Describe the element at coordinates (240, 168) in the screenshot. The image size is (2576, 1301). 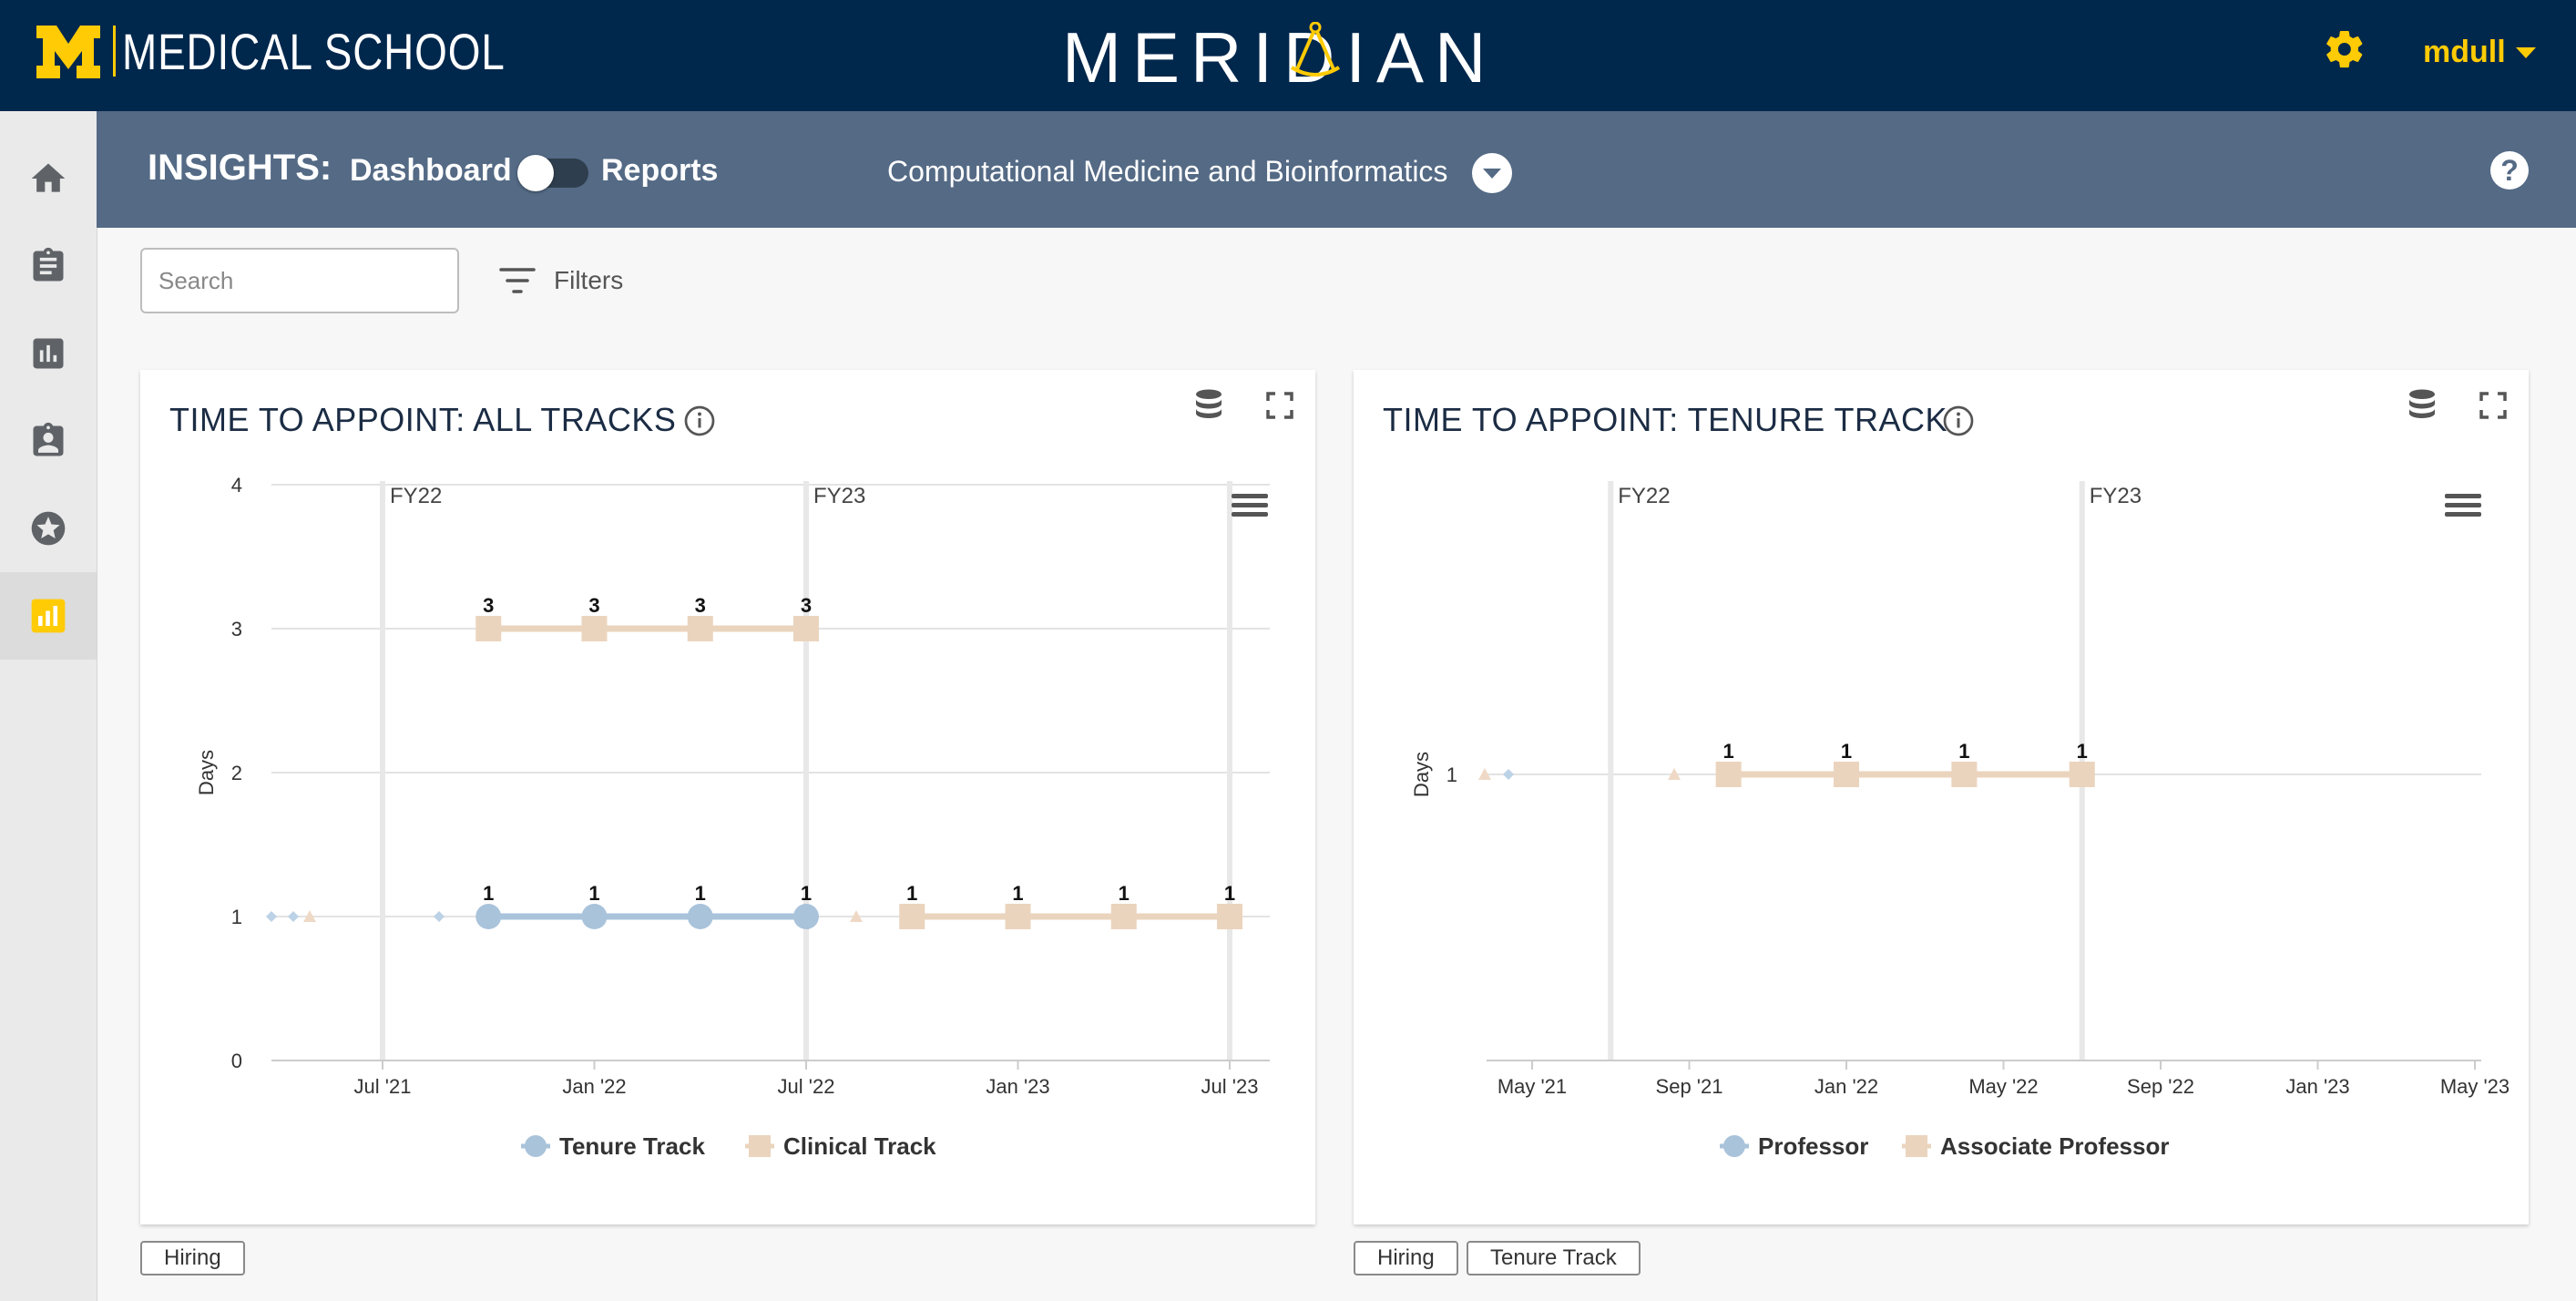
I see `insights-label: INSIGHTS:` at that location.